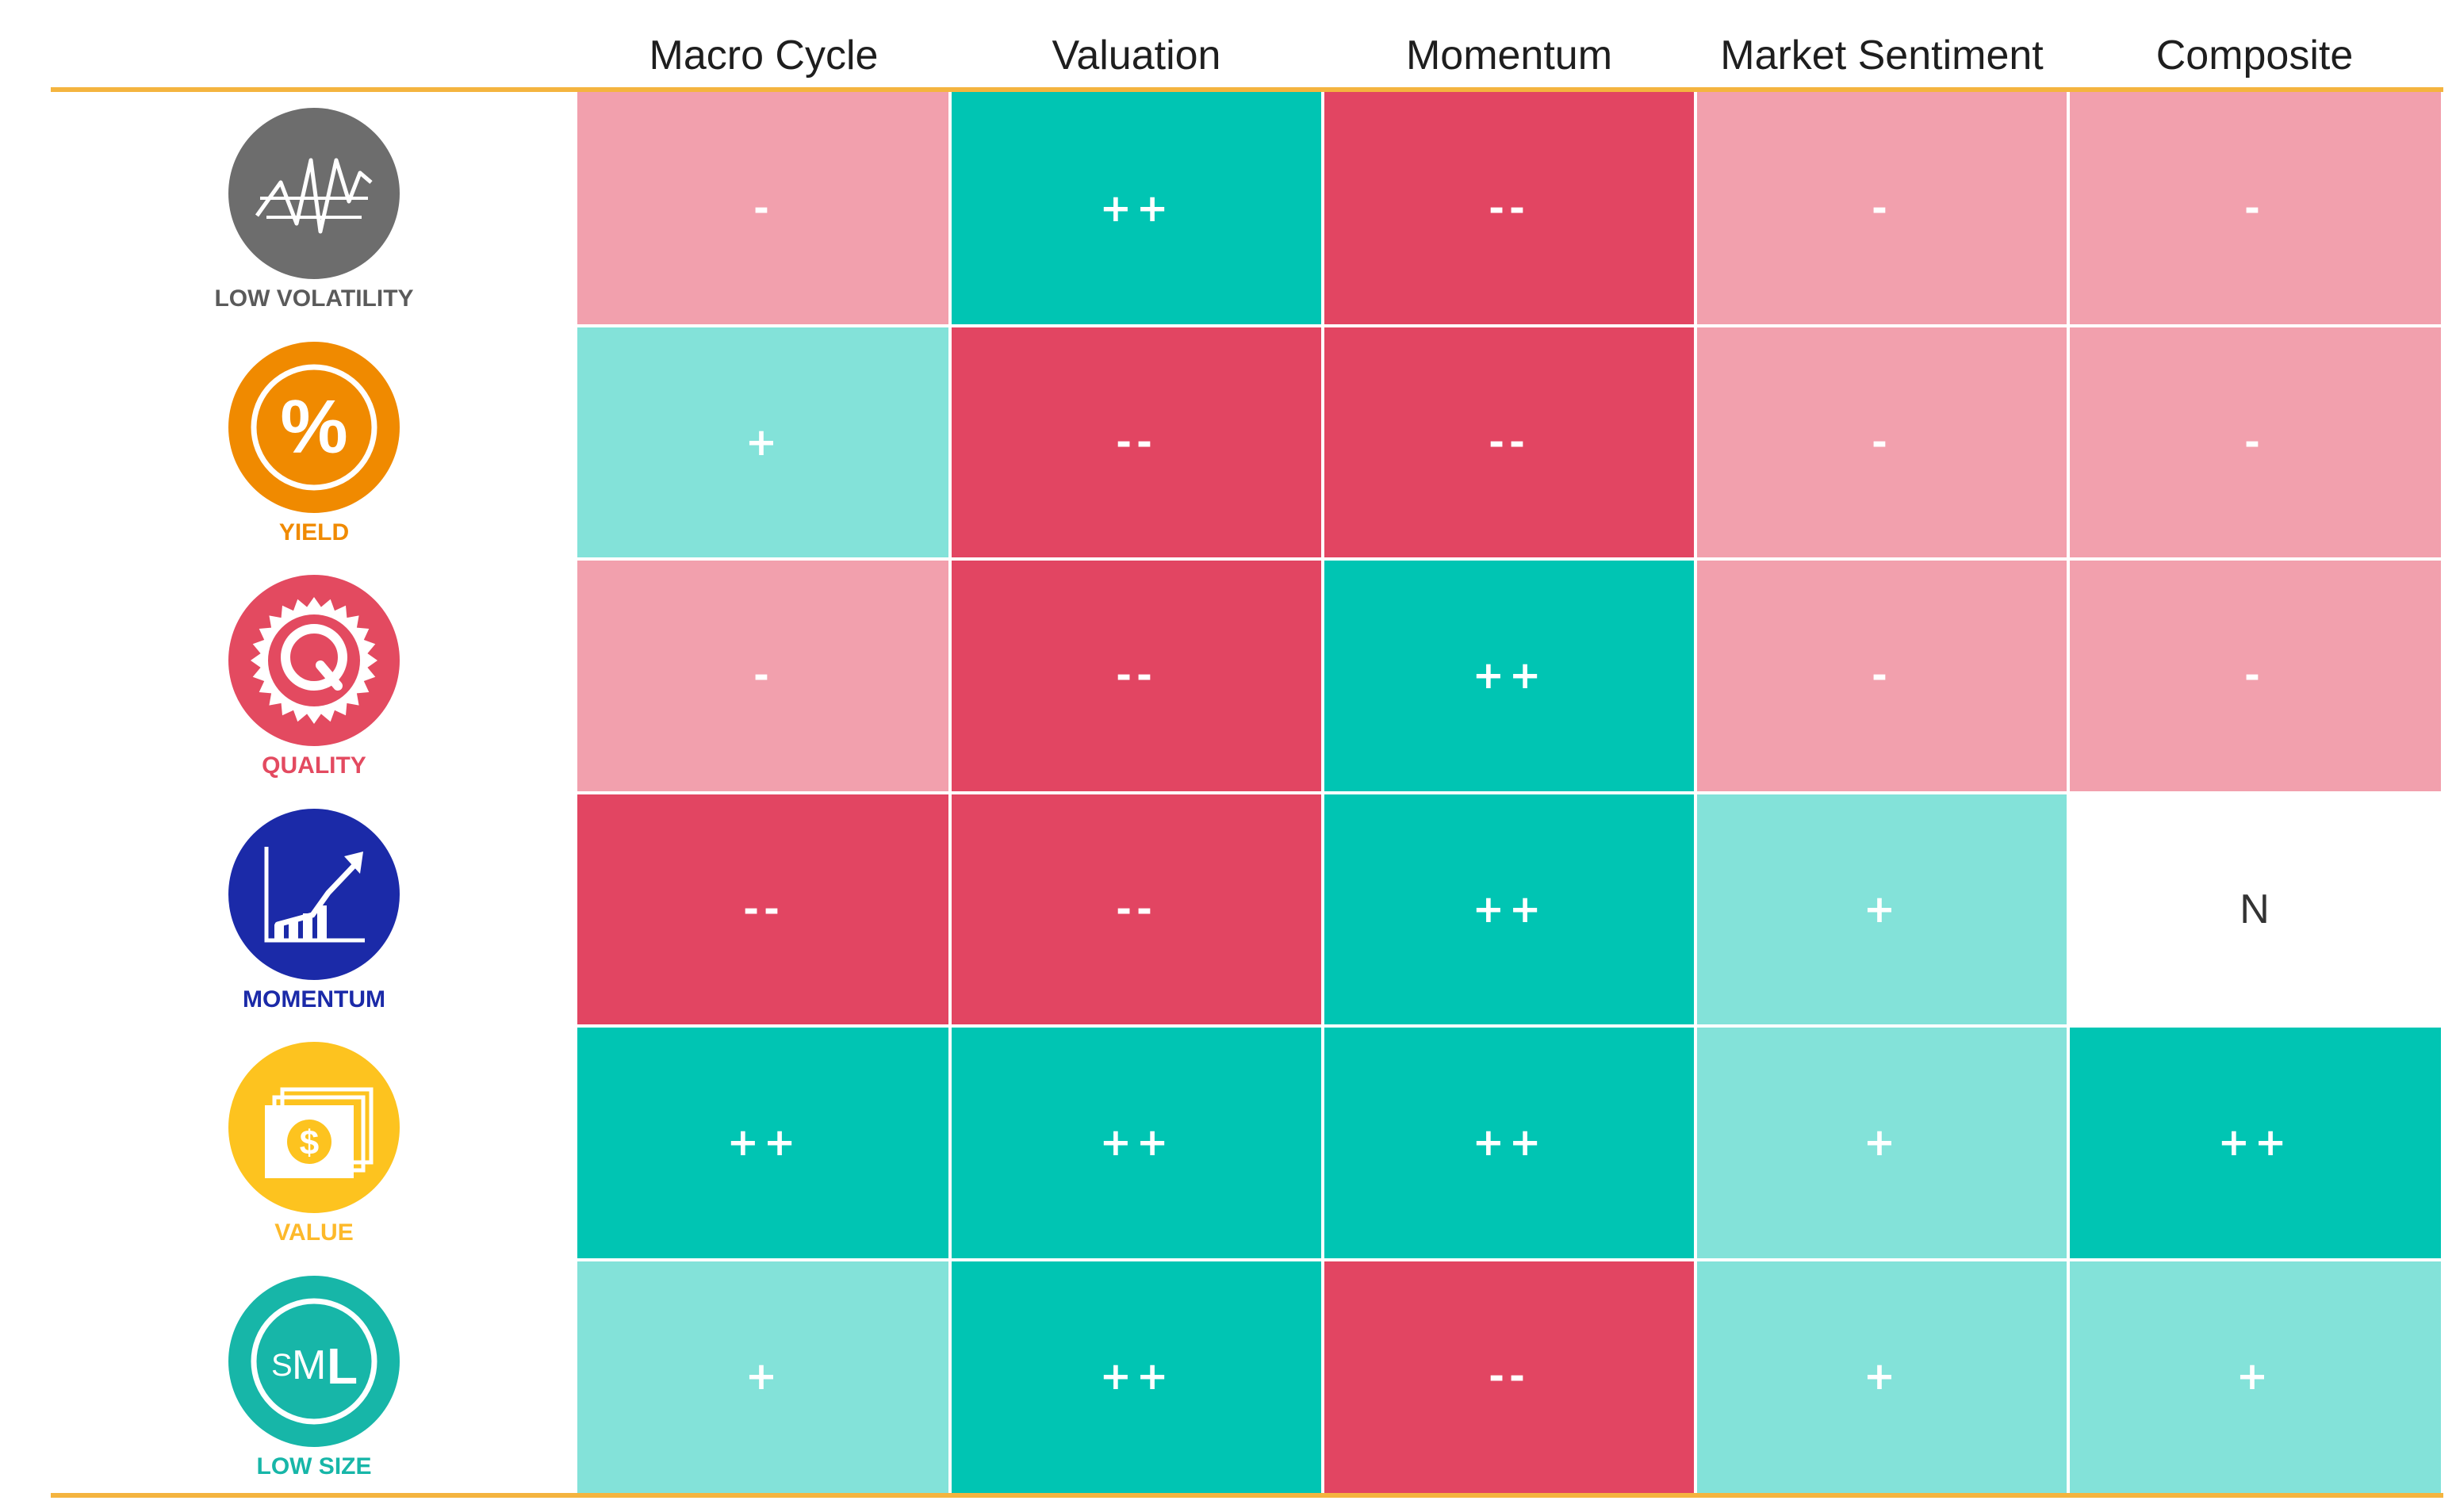 The width and height of the screenshot is (2456, 1512). I want to click on row-label: MOMENTUM, so click(314, 999).